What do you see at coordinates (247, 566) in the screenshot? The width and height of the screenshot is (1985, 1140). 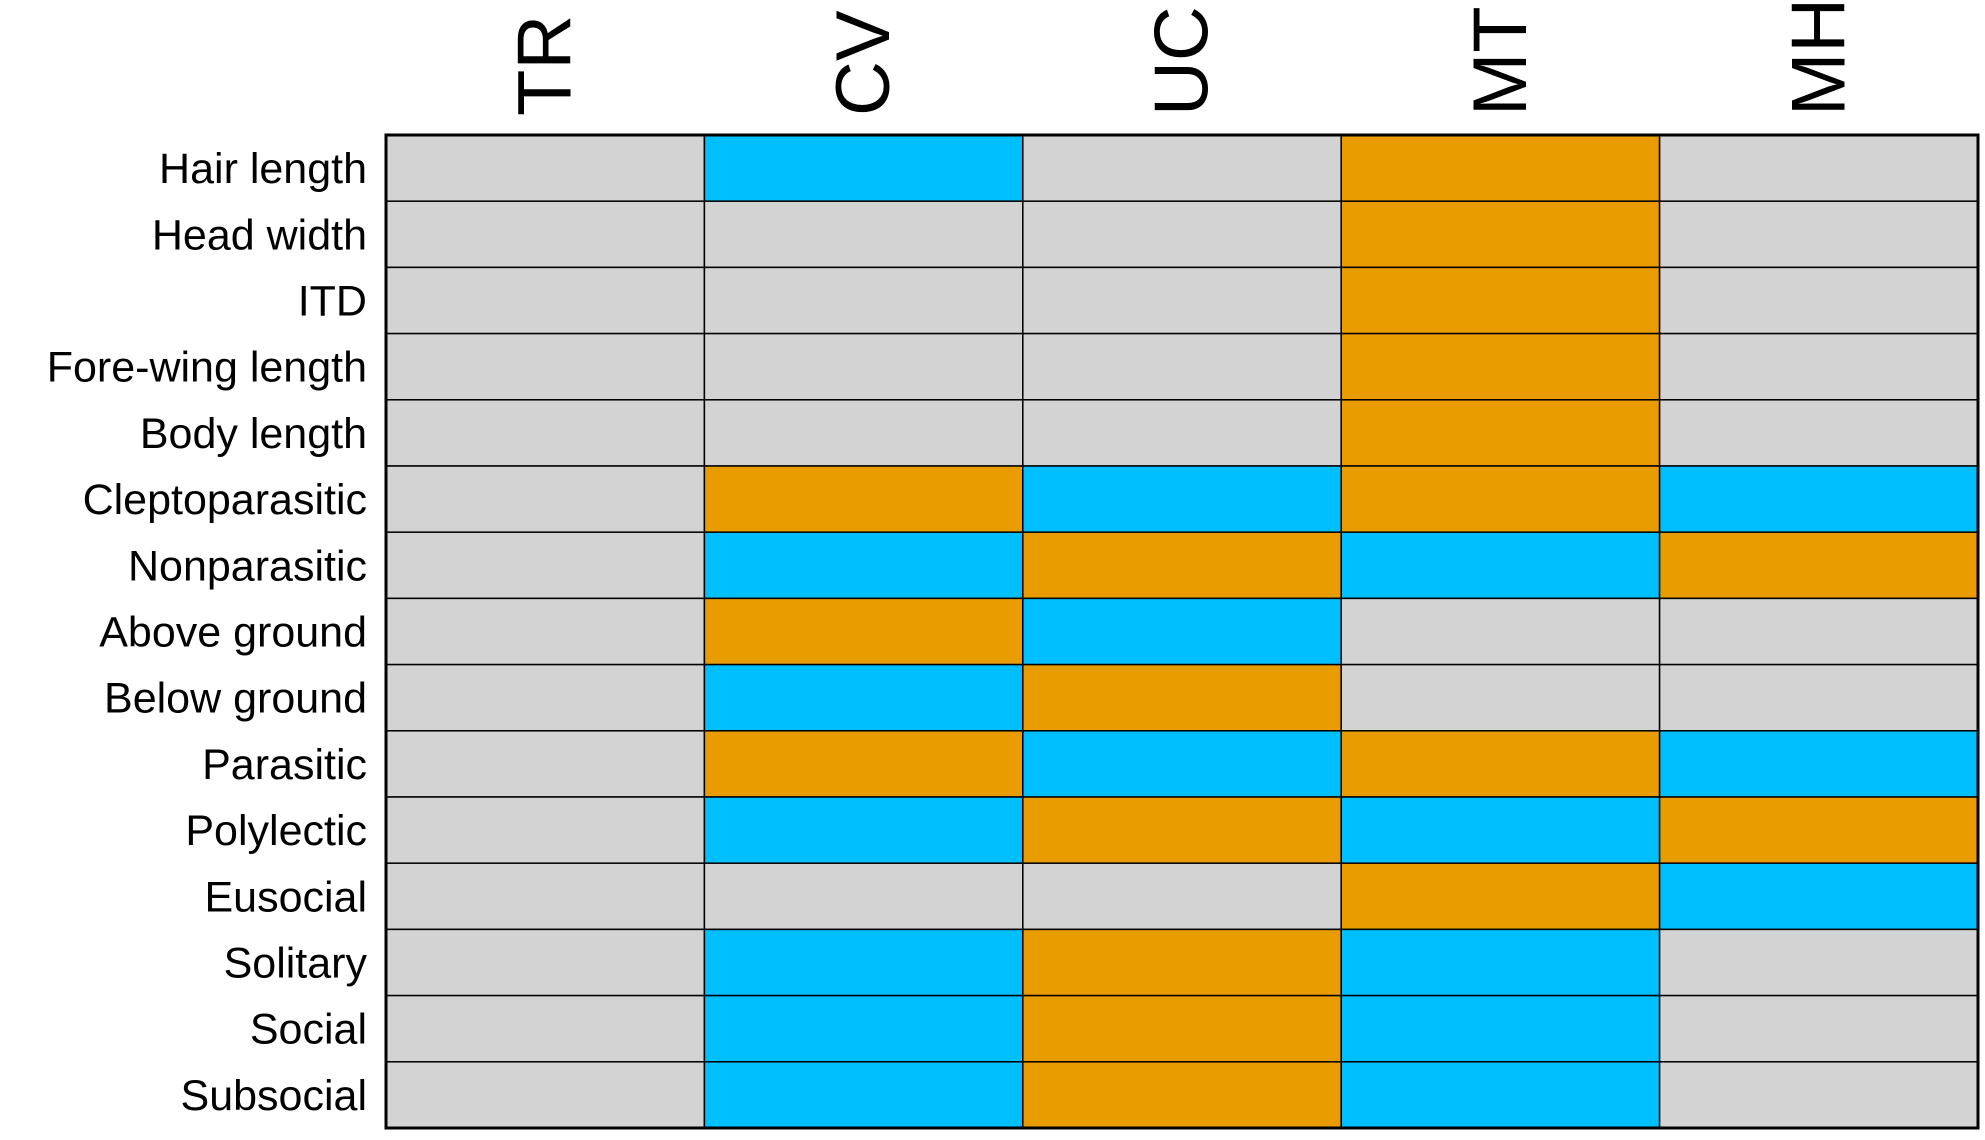 I see `row-label: Nonparasitic` at bounding box center [247, 566].